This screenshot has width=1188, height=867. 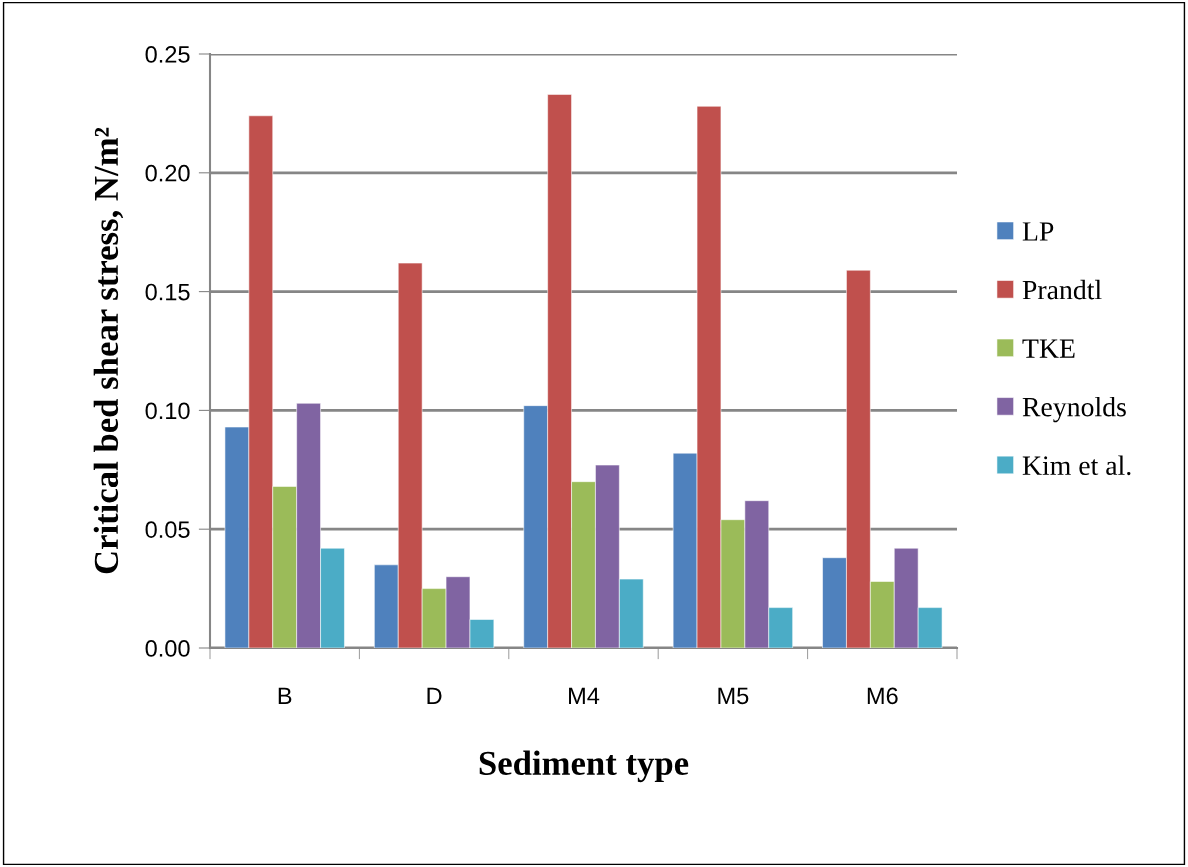 What do you see at coordinates (1048, 348) in the screenshot?
I see `legend-label: TKE` at bounding box center [1048, 348].